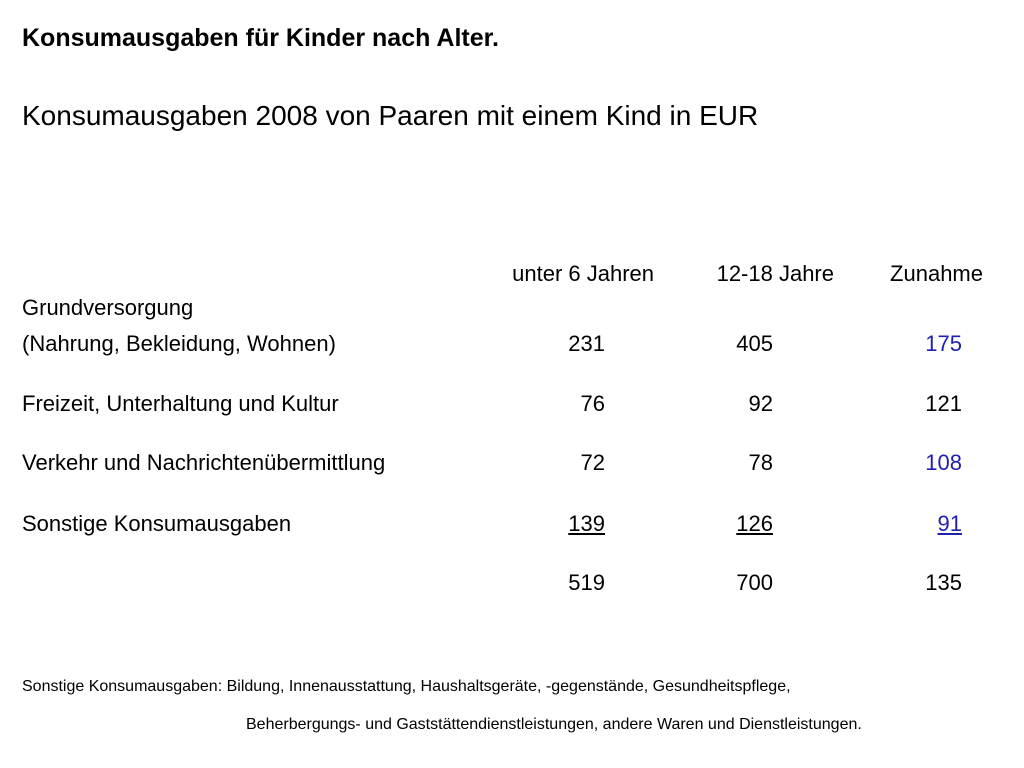  What do you see at coordinates (943, 582) in the screenshot?
I see `total-increase: 135` at bounding box center [943, 582].